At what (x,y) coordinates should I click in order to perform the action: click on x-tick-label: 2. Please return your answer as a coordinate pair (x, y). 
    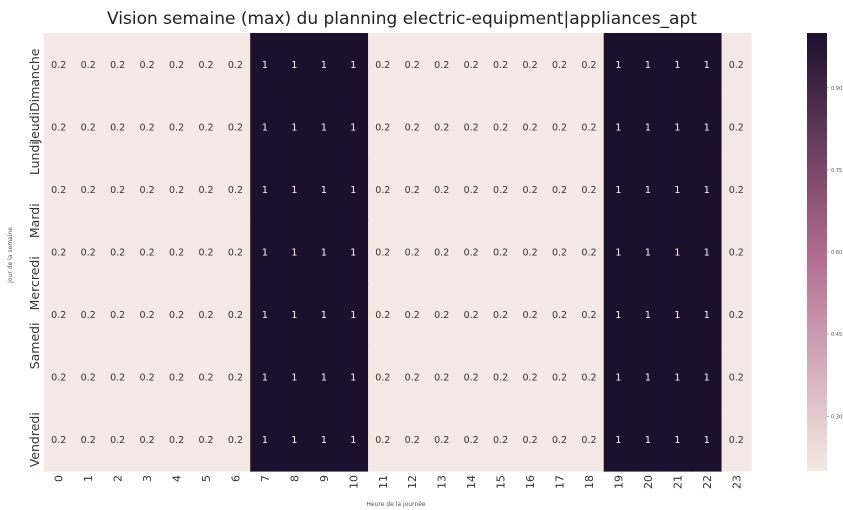
    Looking at the image, I should click on (118, 478).